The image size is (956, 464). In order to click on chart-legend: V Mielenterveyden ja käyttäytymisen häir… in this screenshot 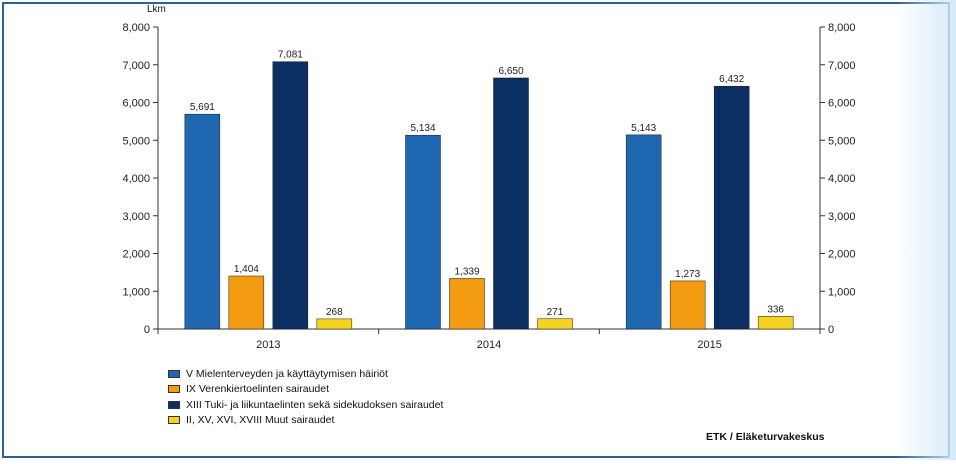, I will do `click(305, 397)`.